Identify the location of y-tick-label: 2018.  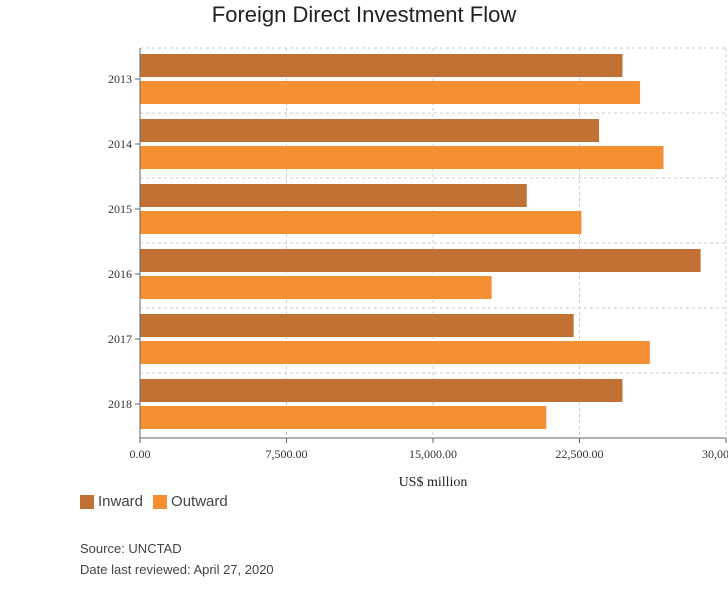
(120, 404).